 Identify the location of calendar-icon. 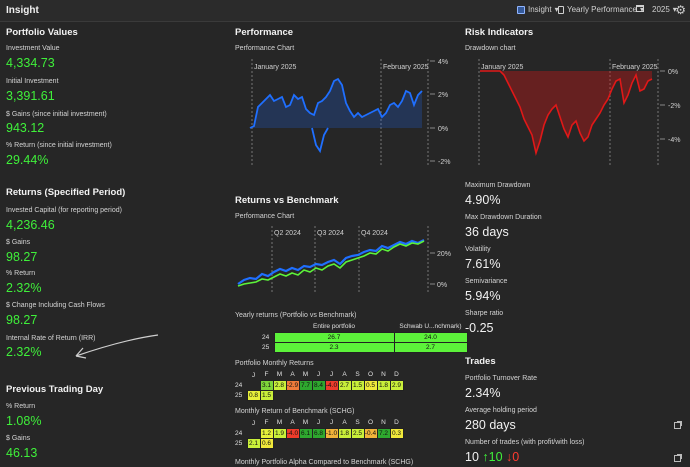
(640, 8).